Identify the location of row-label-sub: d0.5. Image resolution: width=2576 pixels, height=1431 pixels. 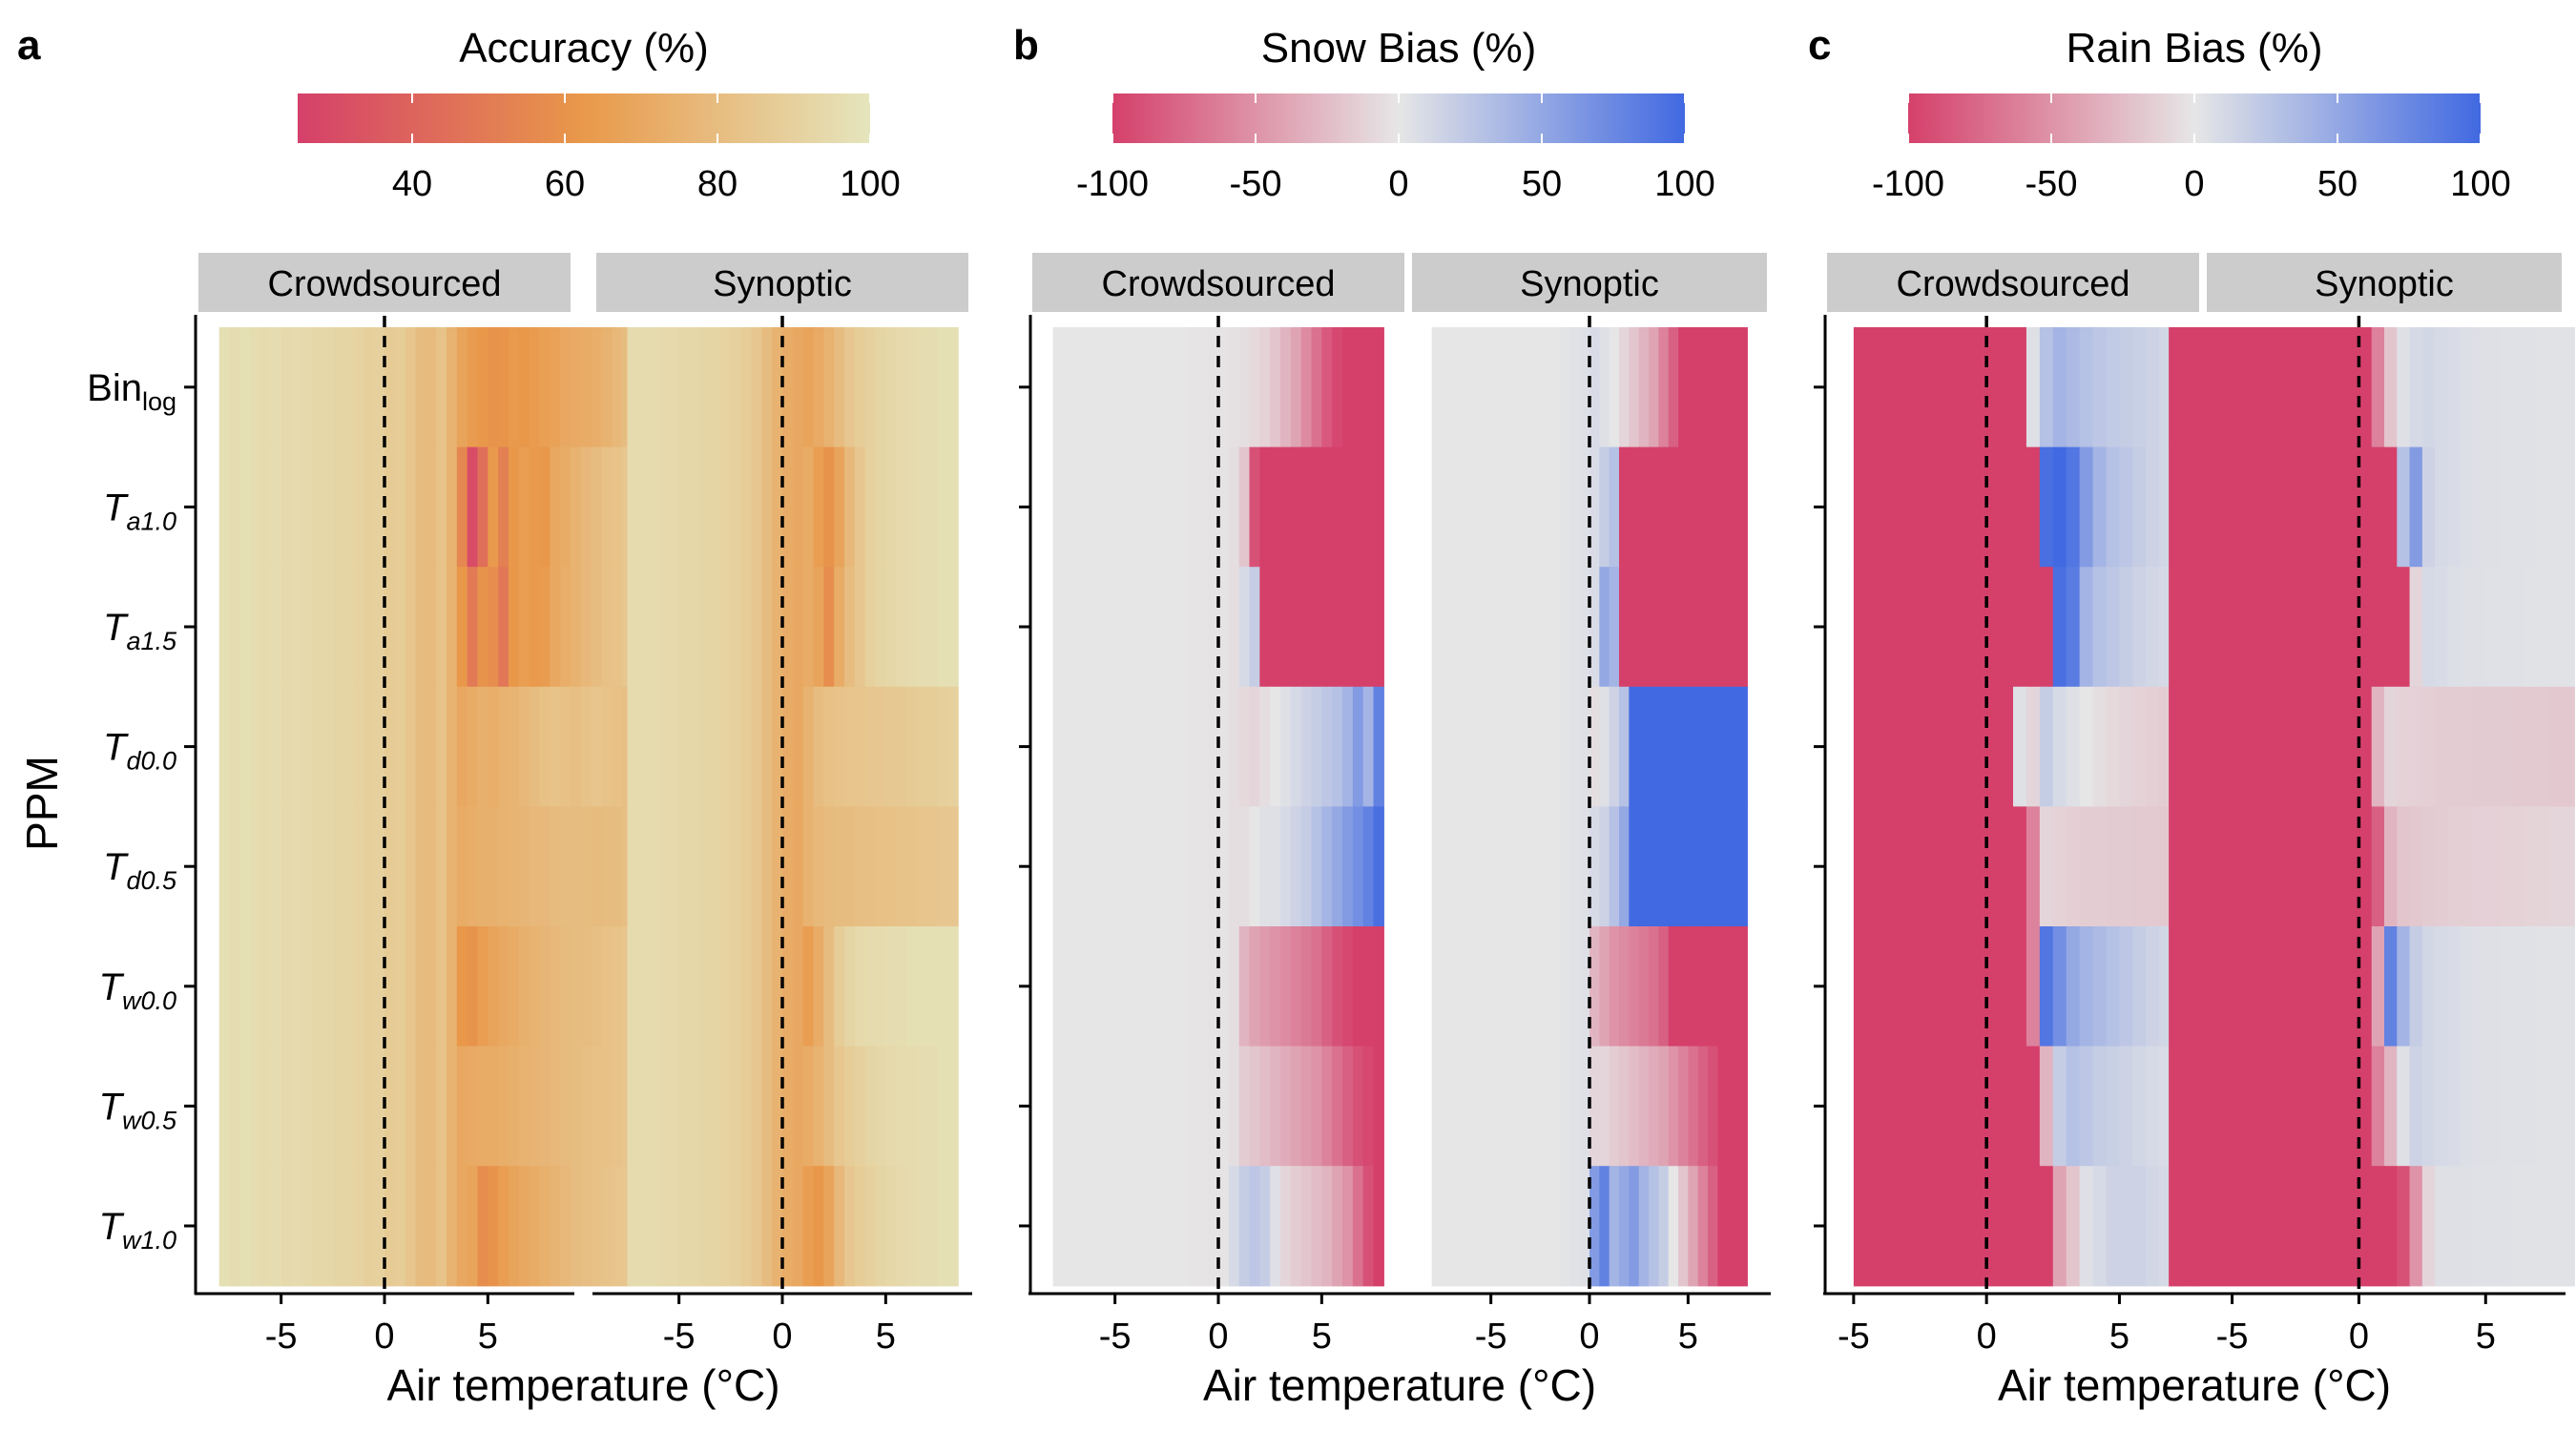
(151, 880).